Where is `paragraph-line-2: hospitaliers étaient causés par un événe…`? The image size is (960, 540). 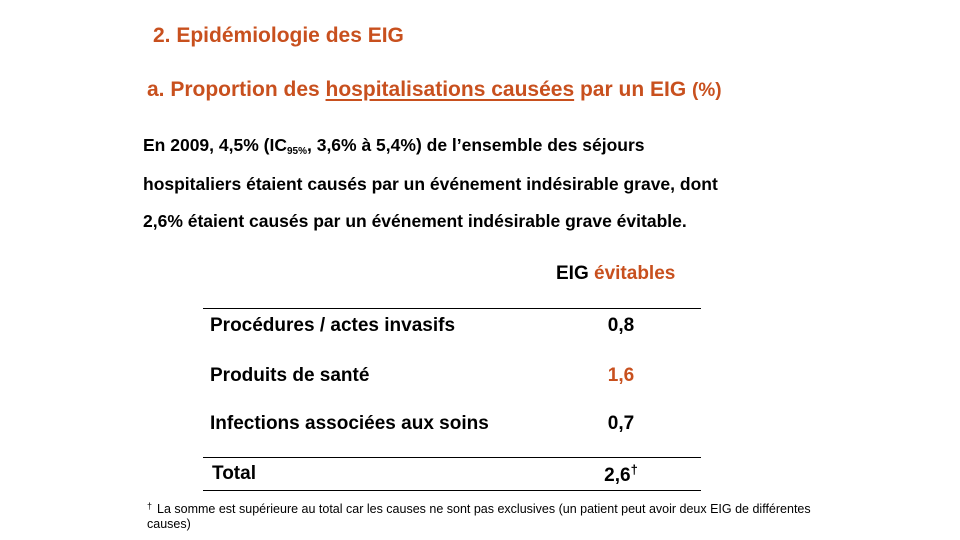
paragraph-line-2: hospitaliers étaient causés par un événe… is located at coordinates (430, 184).